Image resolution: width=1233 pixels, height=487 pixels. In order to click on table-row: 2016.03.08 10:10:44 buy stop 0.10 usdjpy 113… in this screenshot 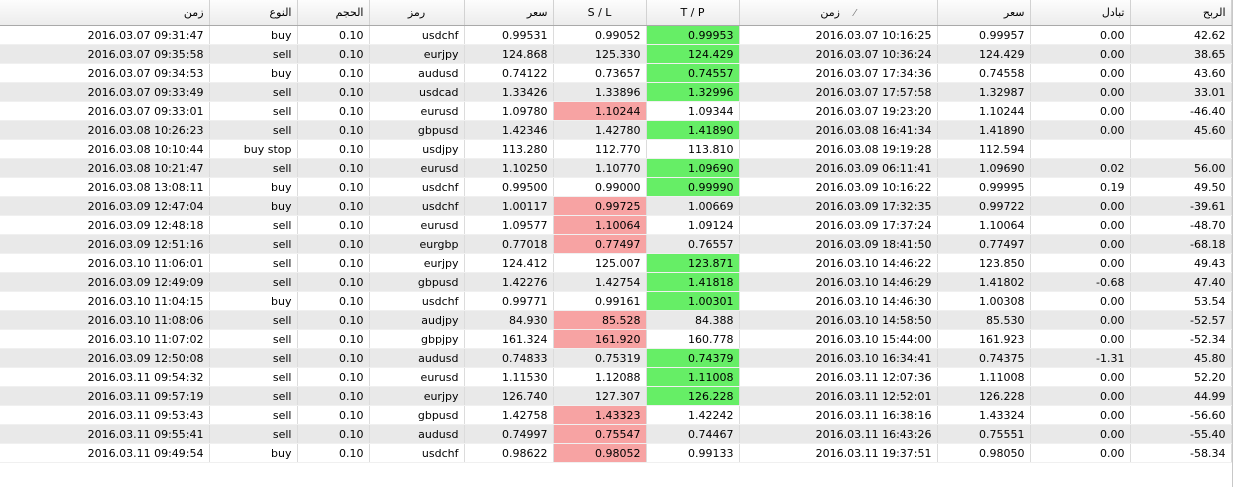, I will do `click(616, 149)`.